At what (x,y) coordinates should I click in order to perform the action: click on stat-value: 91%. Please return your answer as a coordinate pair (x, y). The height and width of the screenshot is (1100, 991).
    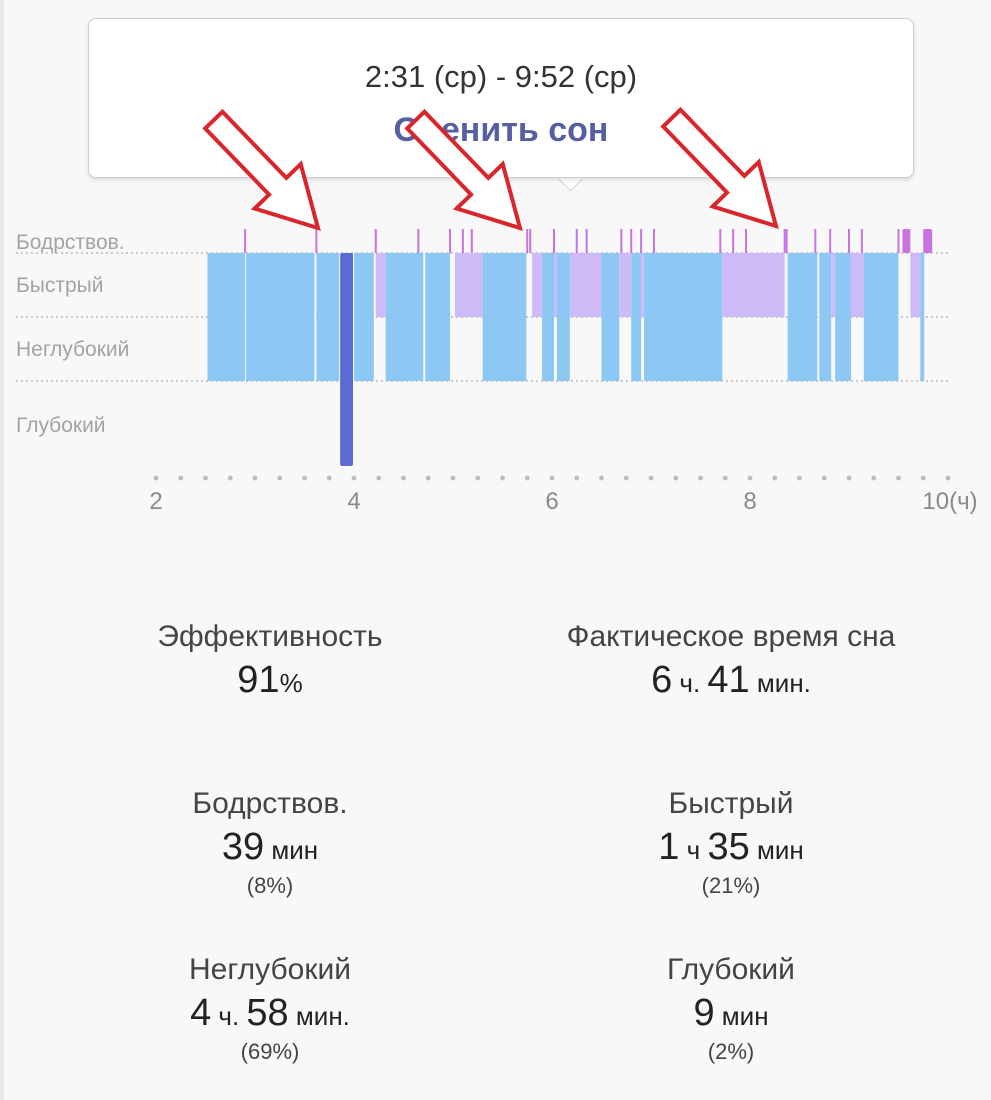
    Looking at the image, I should click on (270, 680).